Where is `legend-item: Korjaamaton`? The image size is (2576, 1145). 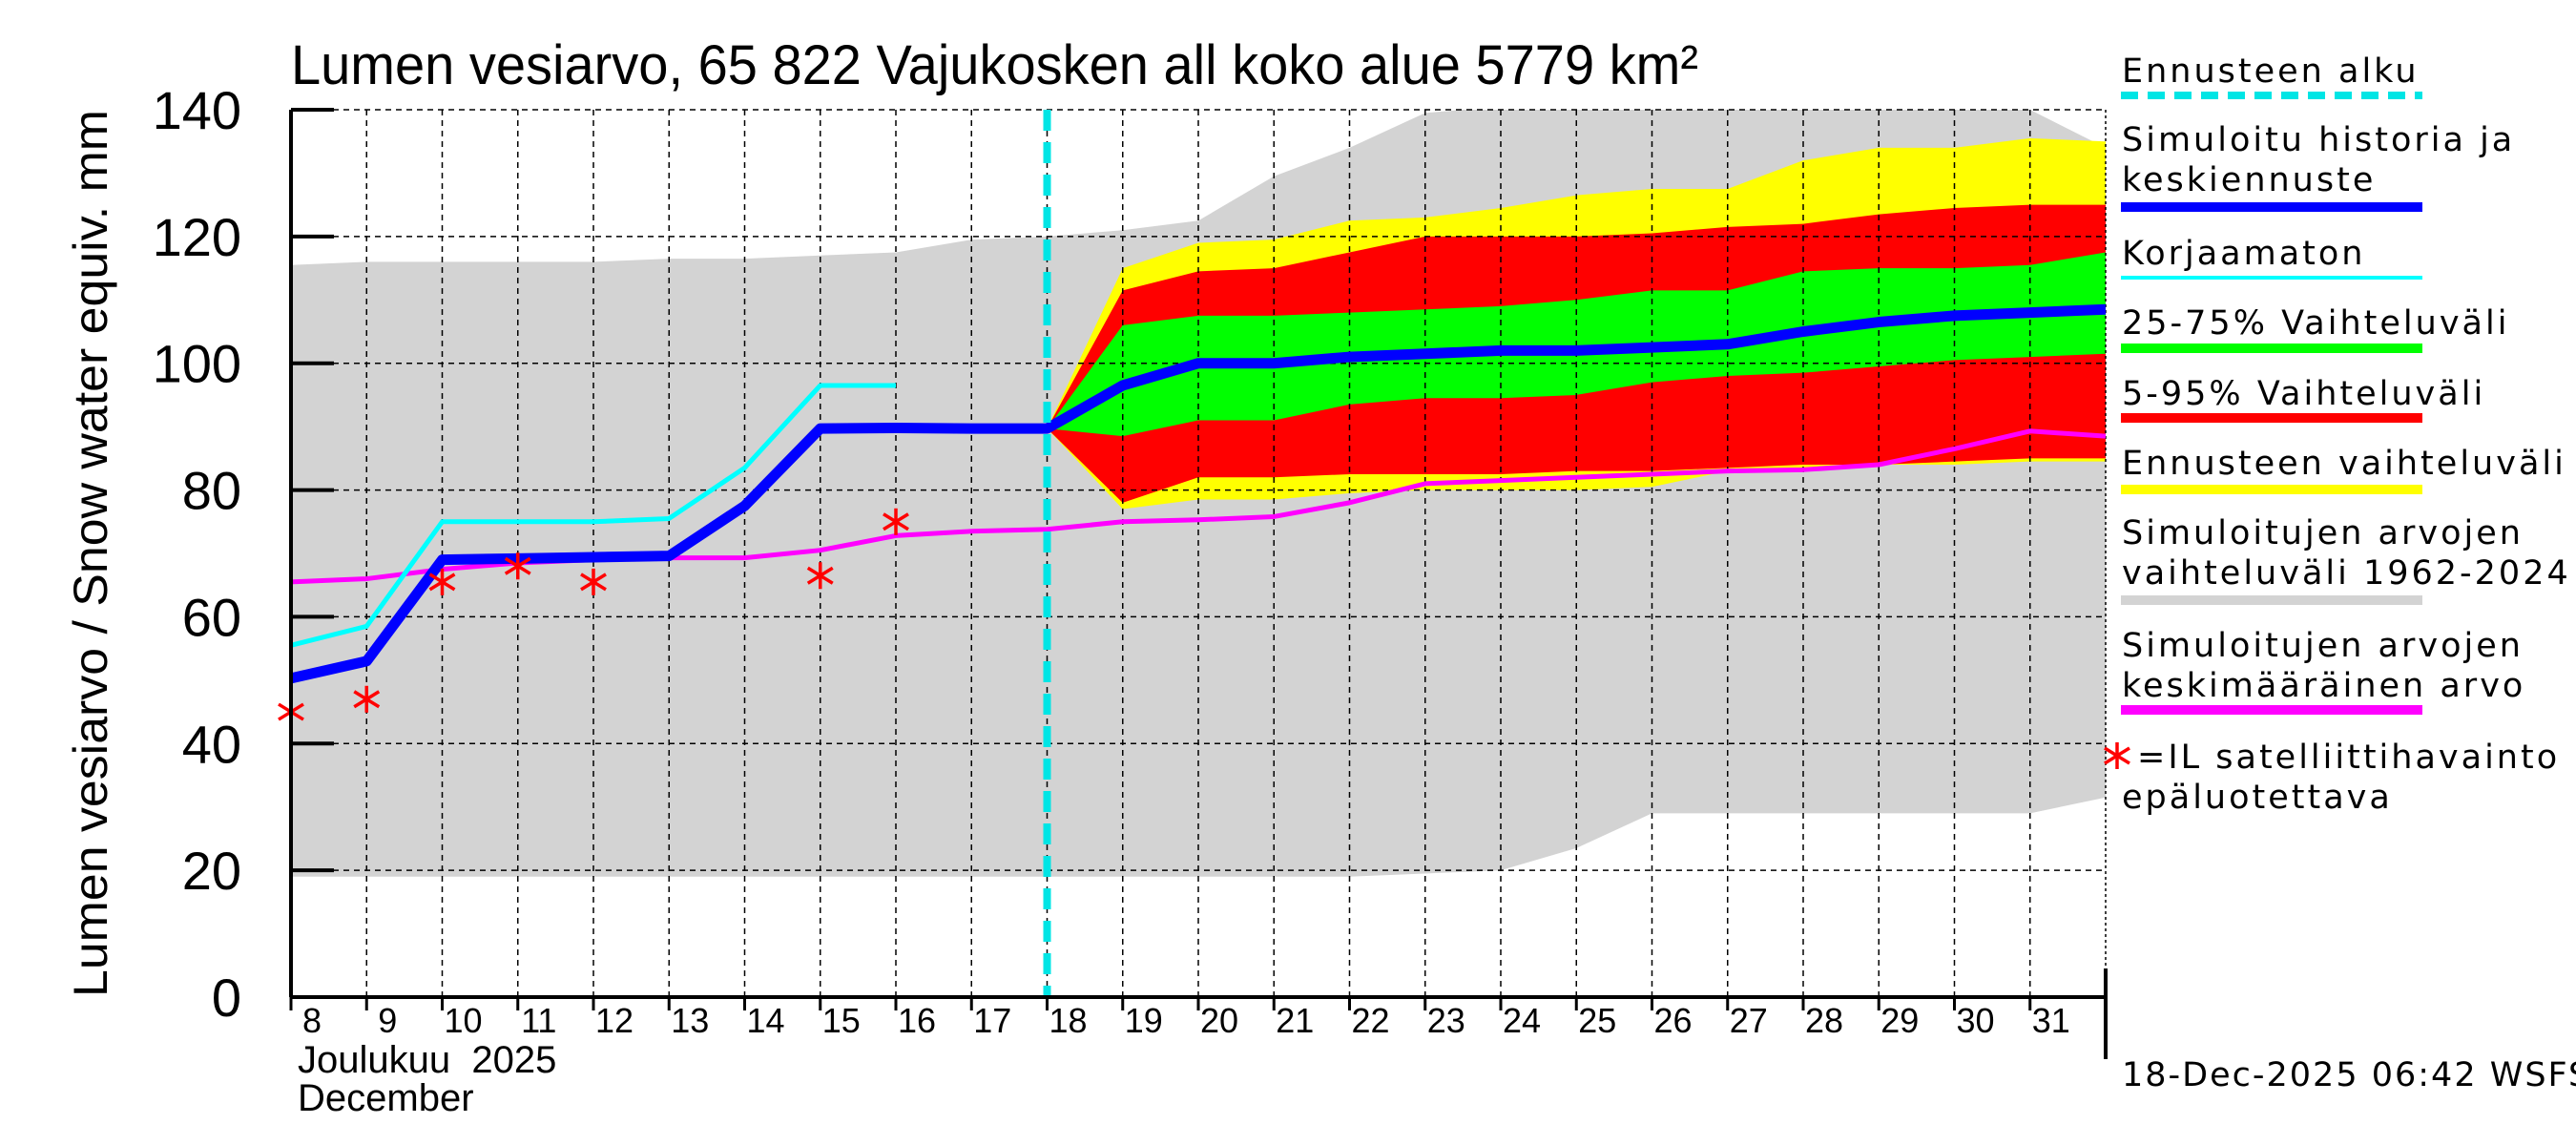
legend-item: Korjaamaton is located at coordinates (2271, 257).